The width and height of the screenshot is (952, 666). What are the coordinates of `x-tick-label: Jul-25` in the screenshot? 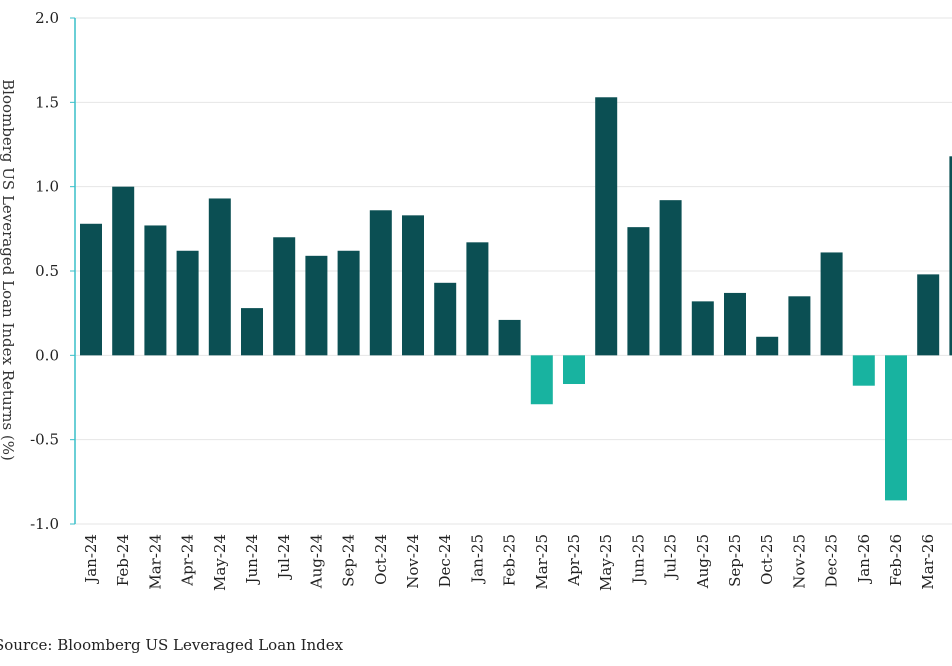 It's located at (671, 557).